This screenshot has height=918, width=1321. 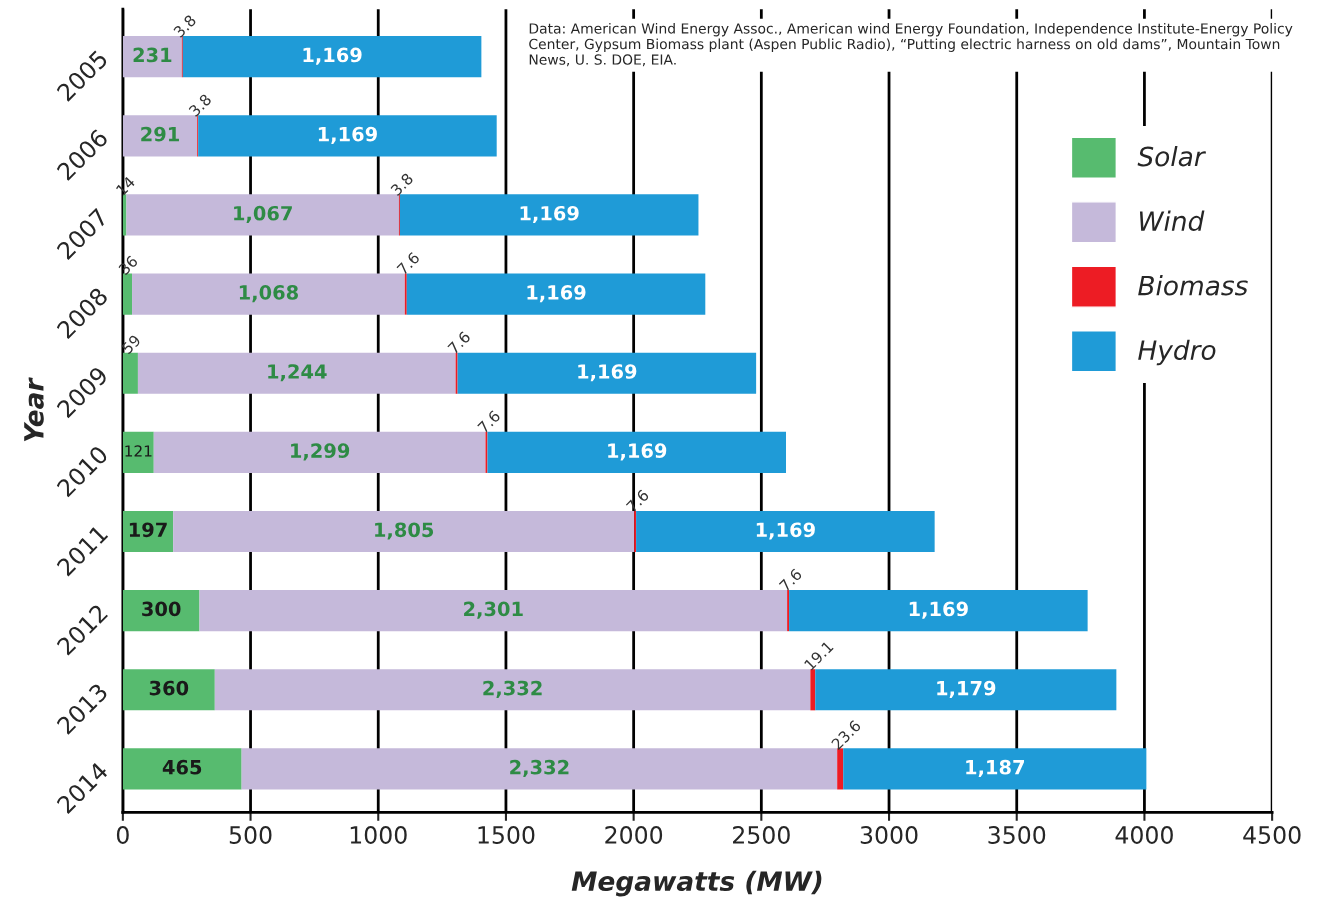 I want to click on data-label: 291, so click(x=160, y=134).